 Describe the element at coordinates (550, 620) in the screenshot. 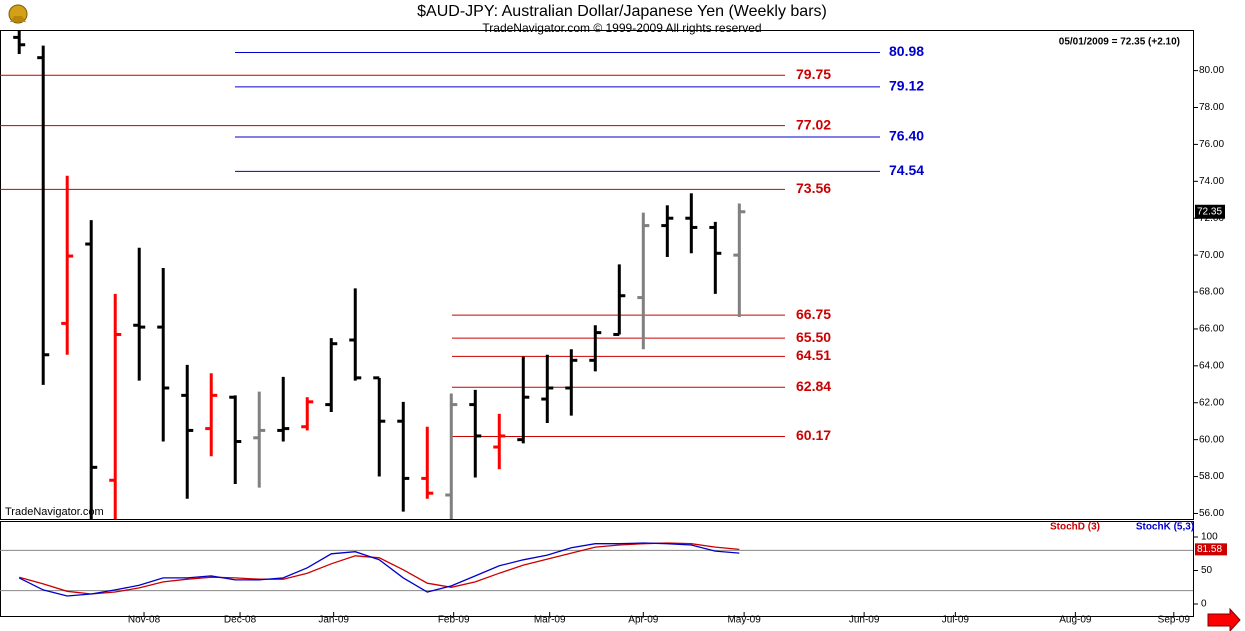

I see `x-tick-label: Mar-09` at that location.